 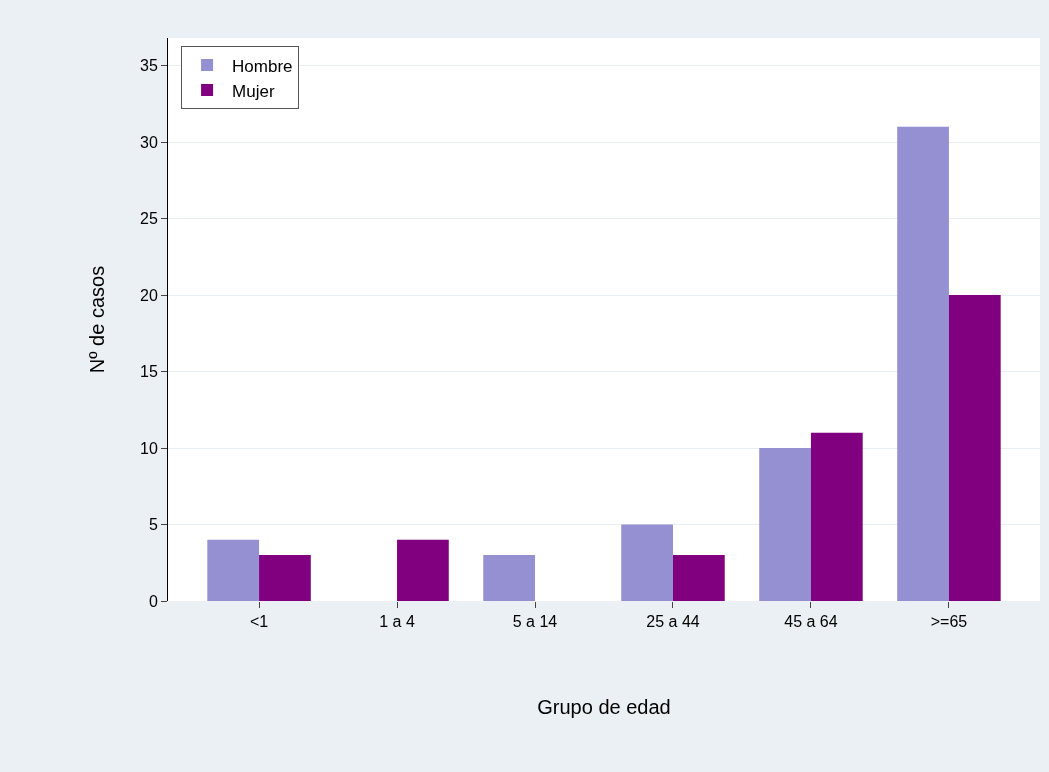 I want to click on legend-label: Mujer, so click(x=253, y=91).